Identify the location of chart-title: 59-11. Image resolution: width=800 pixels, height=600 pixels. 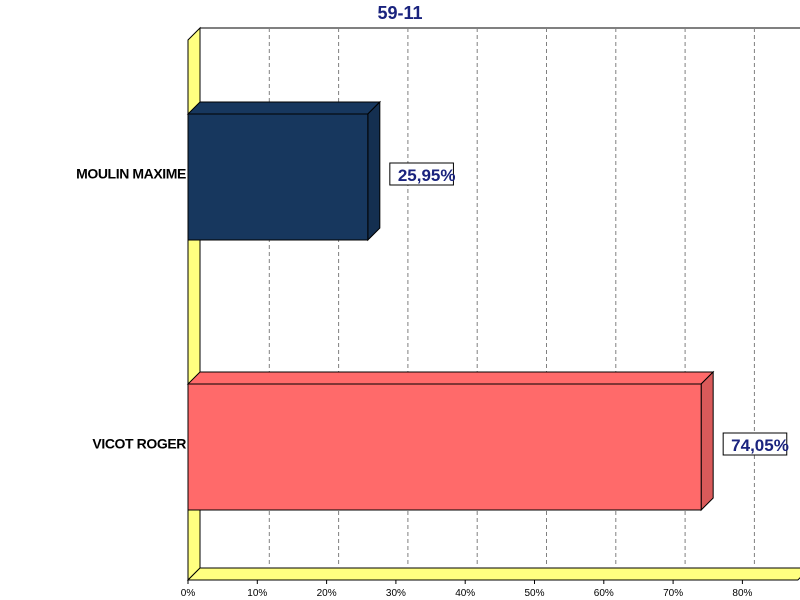
(399, 13).